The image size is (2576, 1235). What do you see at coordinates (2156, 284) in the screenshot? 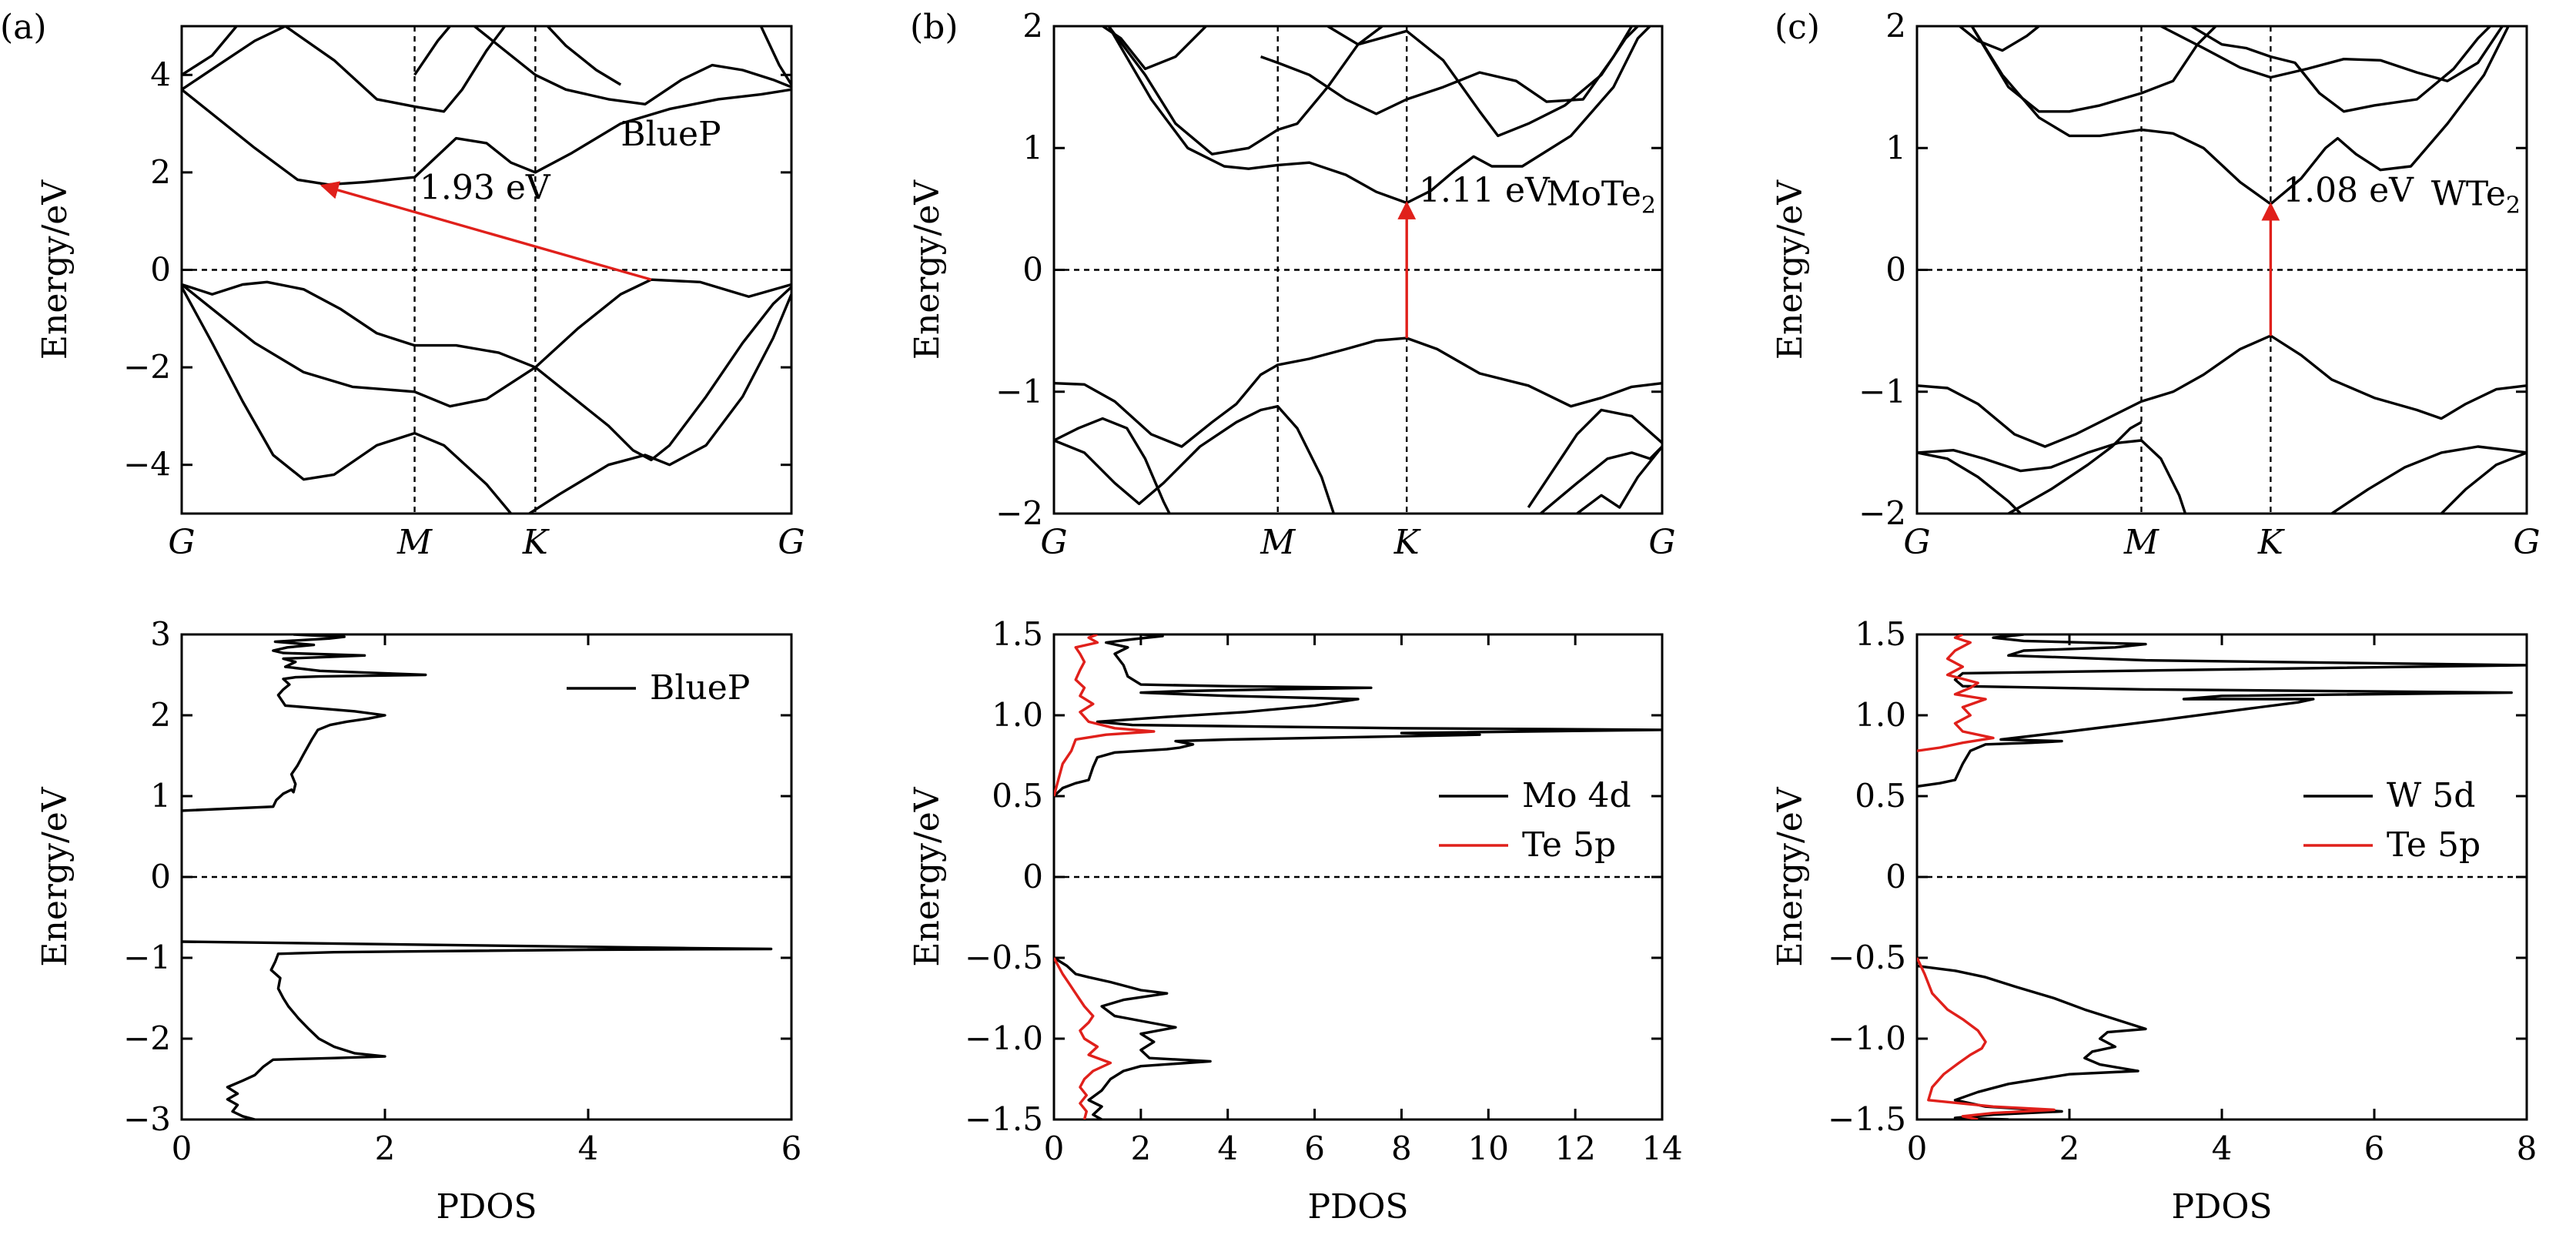
I see `panel-2: −2 −1 0 1 2 G M K G Energy/eV (c) 1.08 eV WTe2` at bounding box center [2156, 284].